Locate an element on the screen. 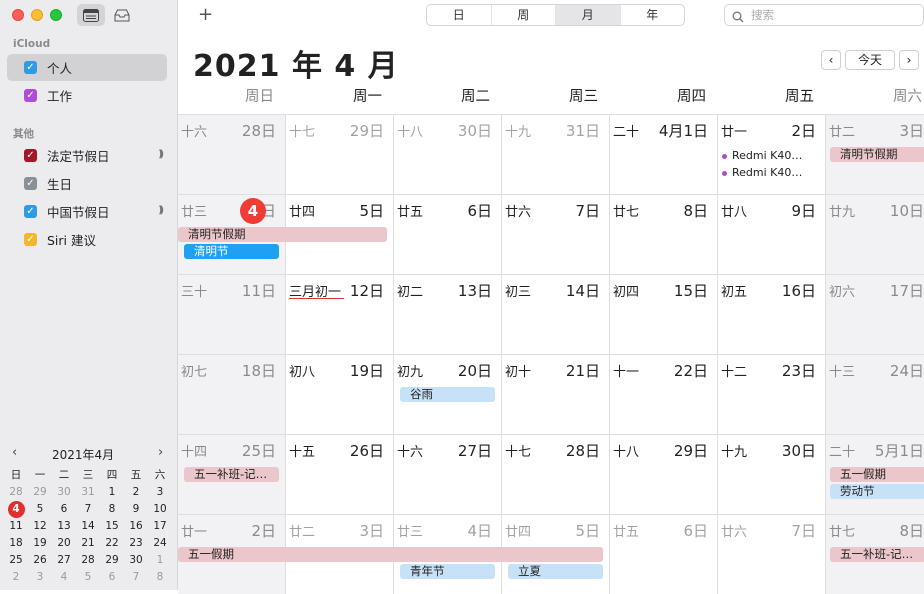 The height and width of the screenshot is (594, 924). zoom-window-button is located at coordinates (56, 15).